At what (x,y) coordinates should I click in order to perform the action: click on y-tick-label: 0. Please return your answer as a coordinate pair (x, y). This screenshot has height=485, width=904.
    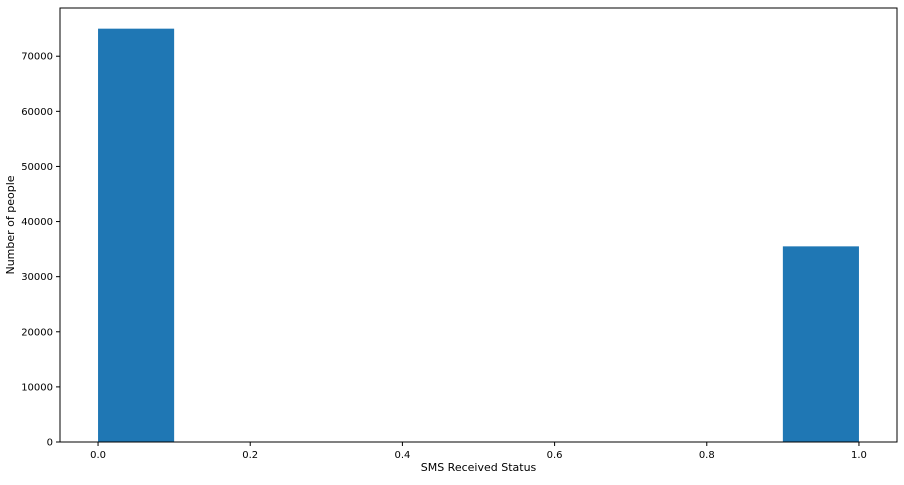
    Looking at the image, I should click on (50, 443).